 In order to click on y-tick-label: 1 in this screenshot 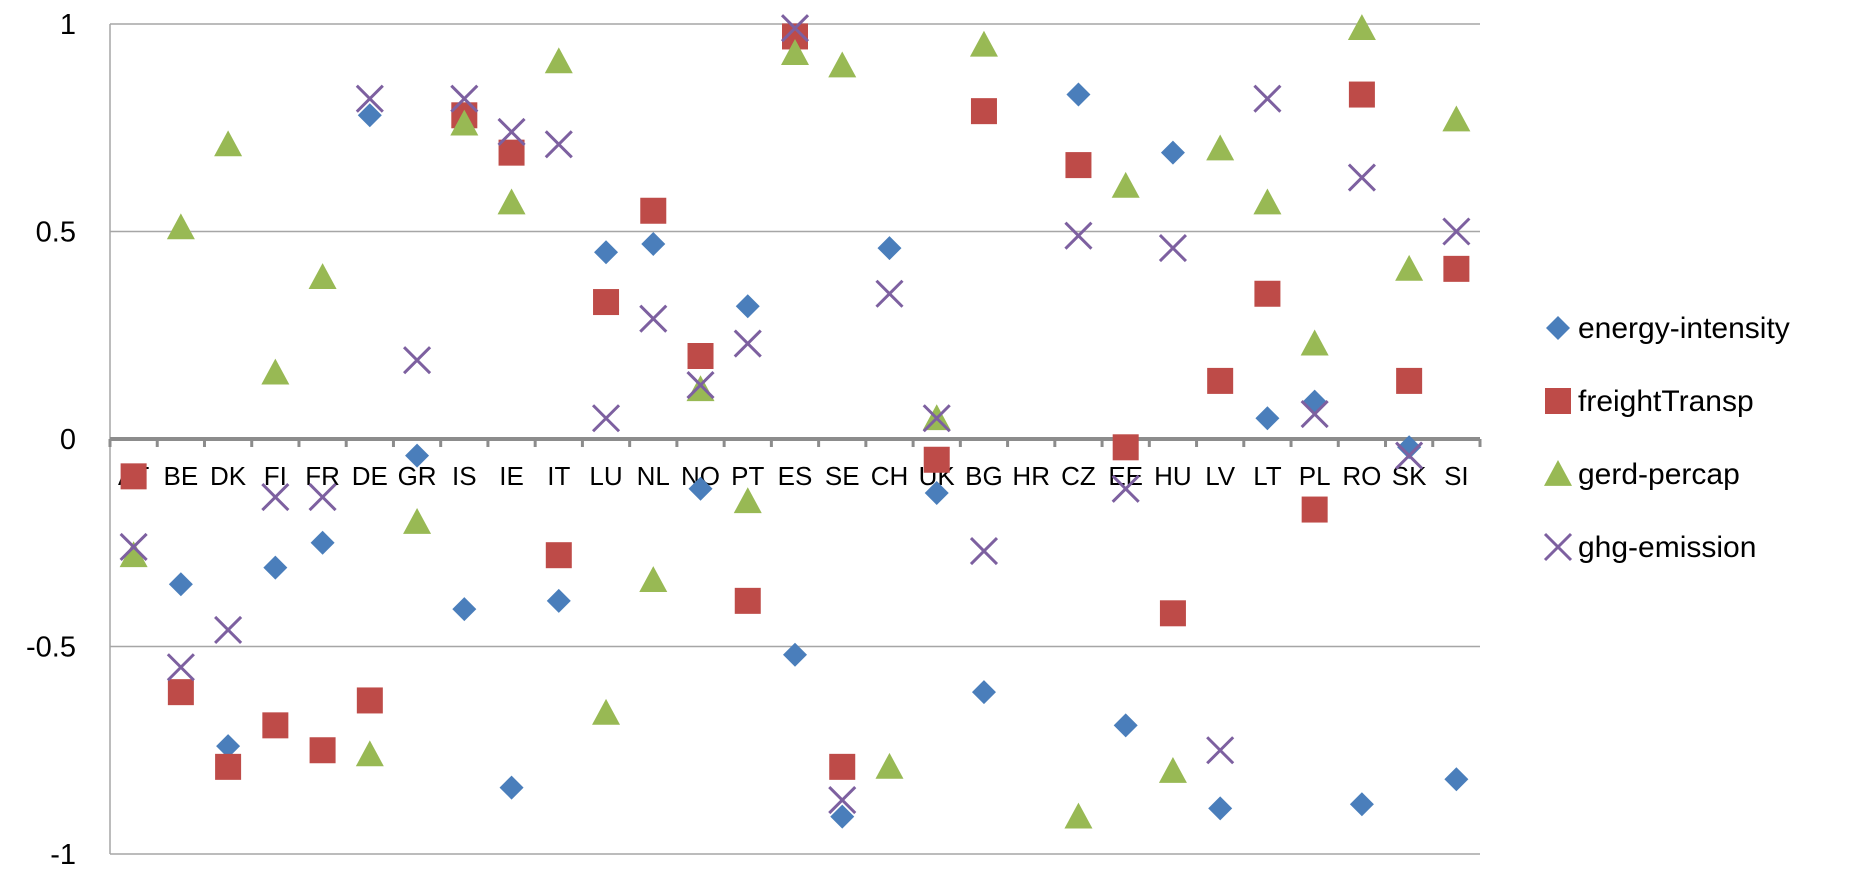, I will do `click(68, 25)`.